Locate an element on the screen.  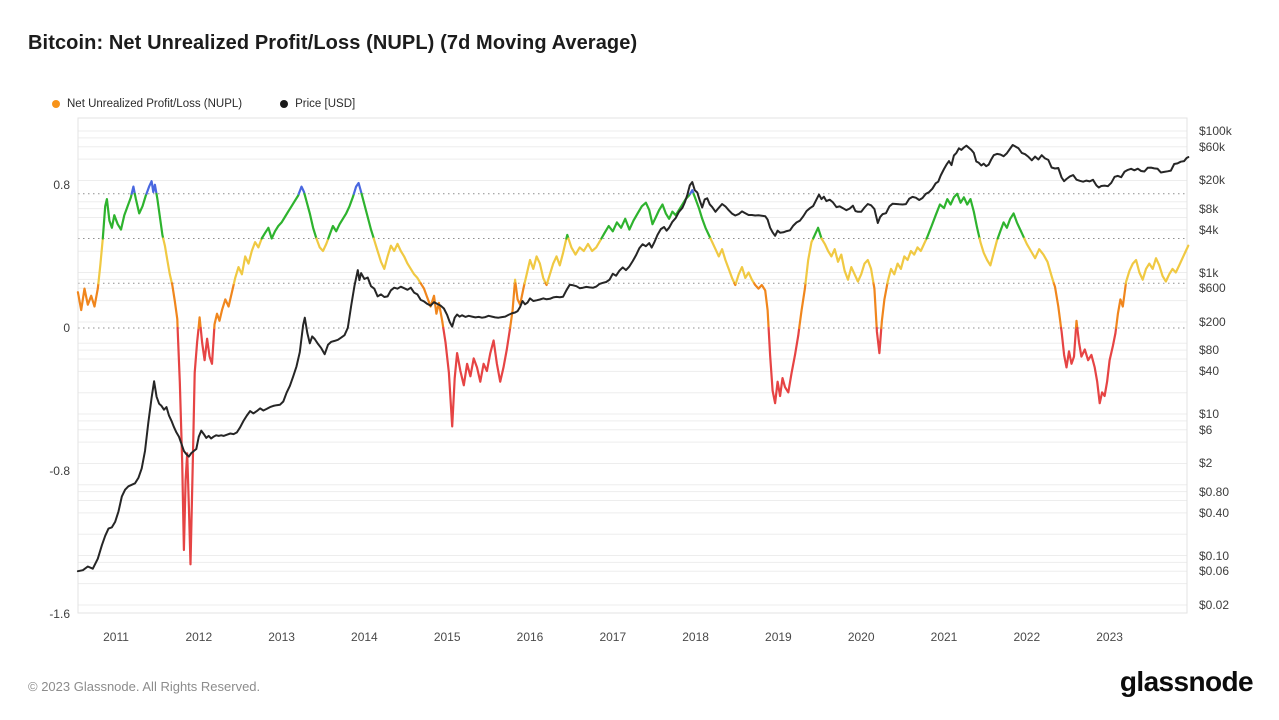
nupl-series-dot-icon is located at coordinates (56, 104).